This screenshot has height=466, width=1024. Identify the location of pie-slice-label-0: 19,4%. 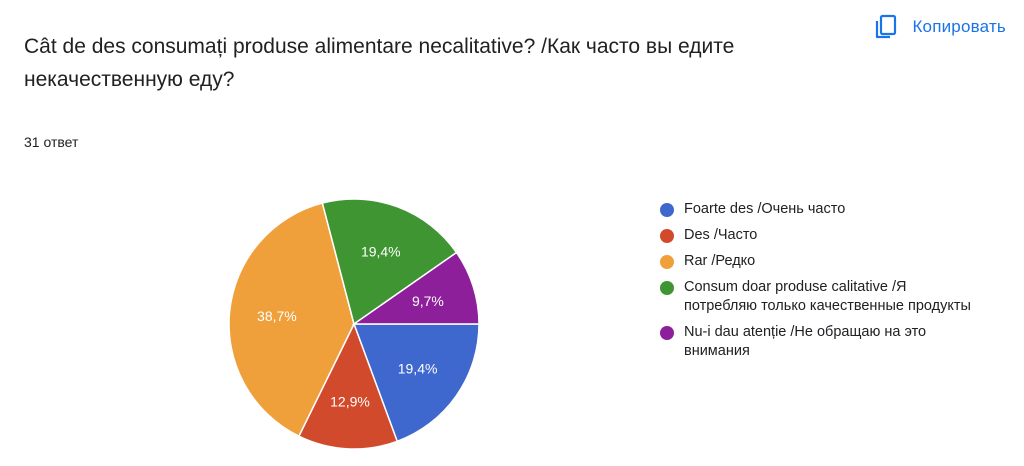
(418, 368).